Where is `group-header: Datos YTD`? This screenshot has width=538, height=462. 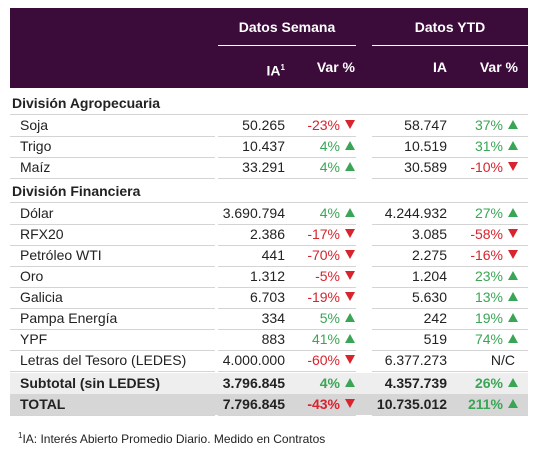 group-header: Datos YTD is located at coordinates (450, 27).